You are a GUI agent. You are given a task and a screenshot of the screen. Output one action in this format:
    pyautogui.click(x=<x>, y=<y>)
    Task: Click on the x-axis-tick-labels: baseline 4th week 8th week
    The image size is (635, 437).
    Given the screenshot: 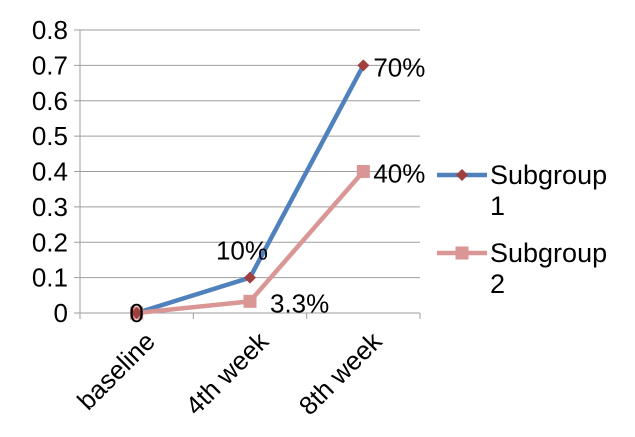 What is the action you would take?
    pyautogui.click(x=229, y=373)
    